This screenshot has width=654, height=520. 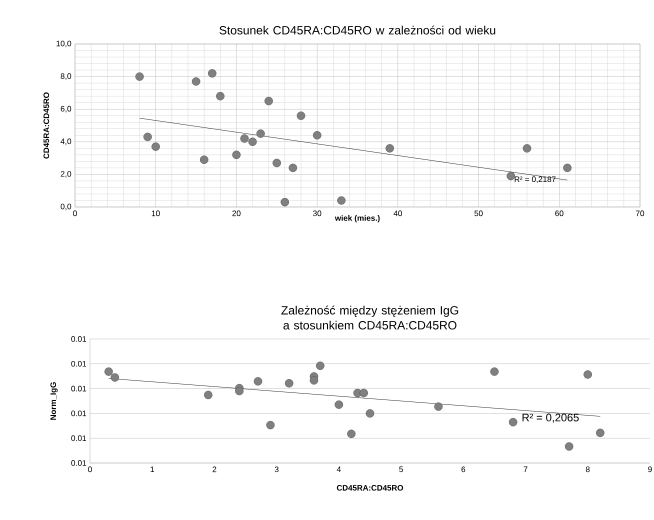 I want to click on chart-title: Stosunek CD45RA:CD45RO w zależności od wieku, so click(x=358, y=30).